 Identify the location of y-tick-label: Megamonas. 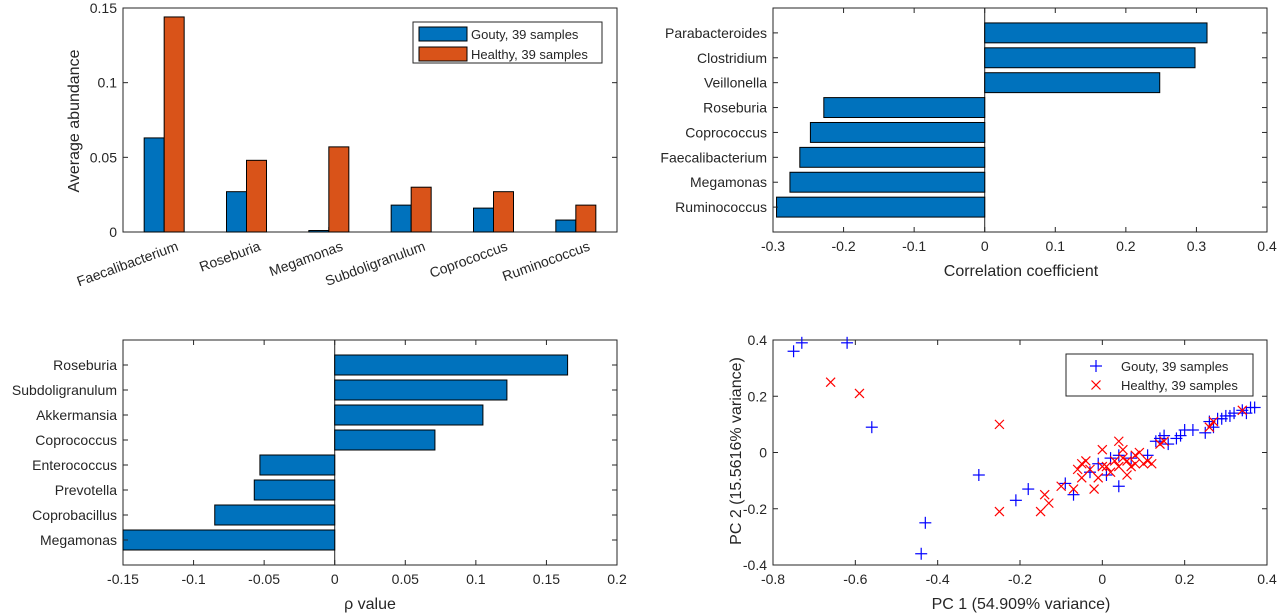
(728, 182).